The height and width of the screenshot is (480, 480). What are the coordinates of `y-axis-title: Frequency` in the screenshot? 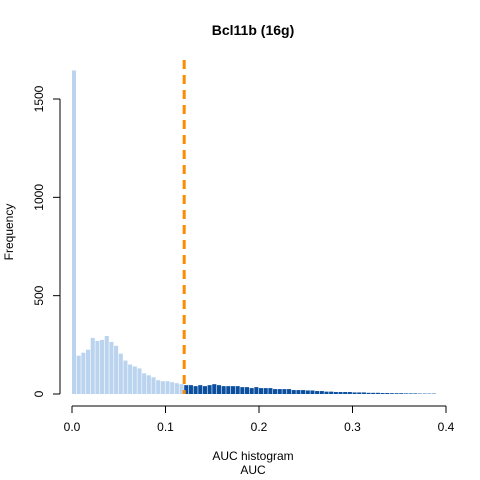 It's located at (9, 232).